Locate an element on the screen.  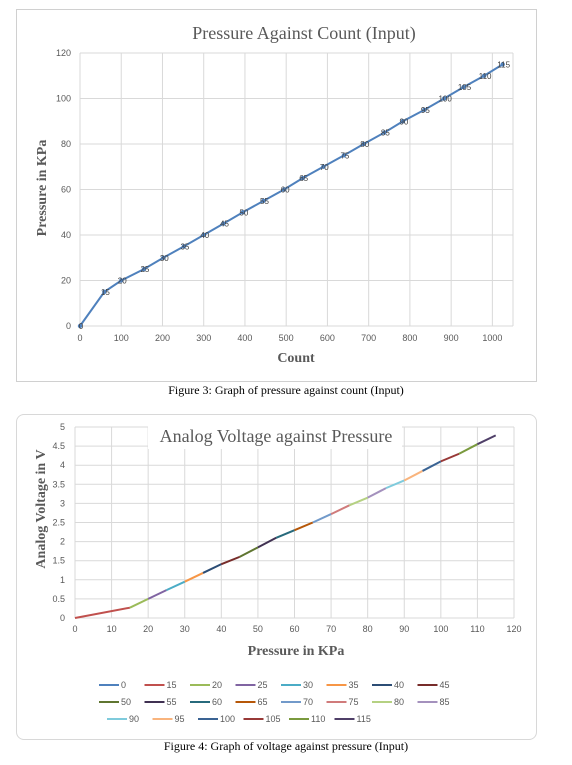
legend-label: 105 is located at coordinates (273, 719).